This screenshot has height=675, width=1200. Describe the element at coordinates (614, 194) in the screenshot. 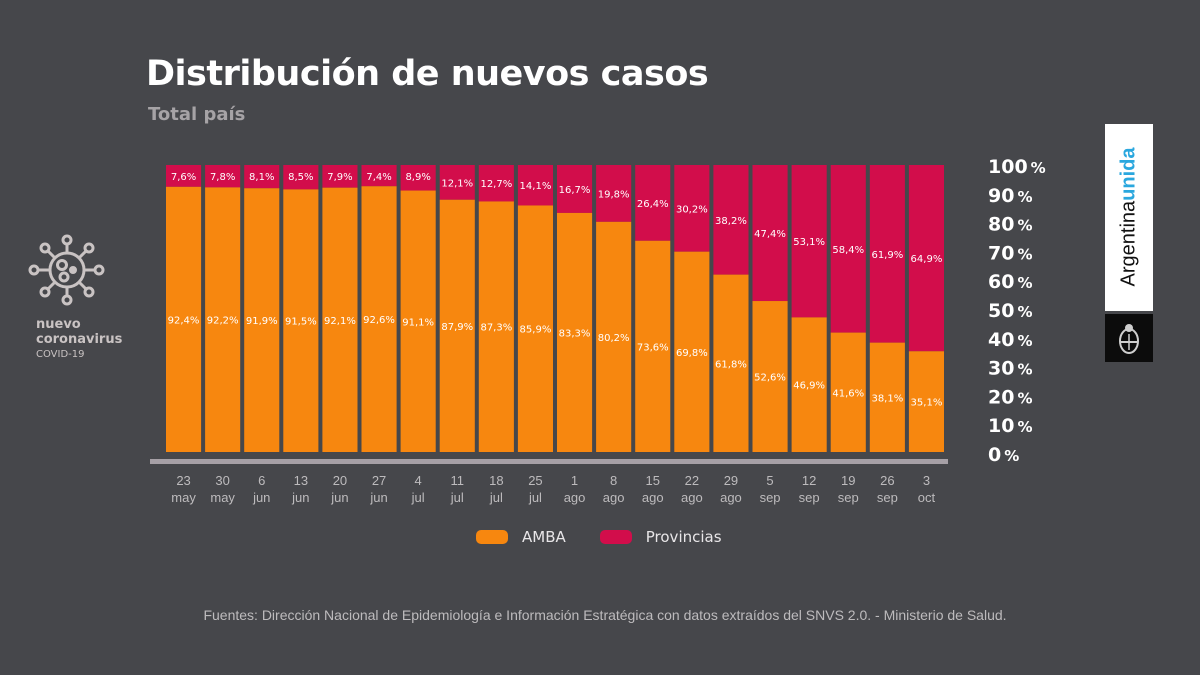

I see `data-label-provincias: 19,8%` at that location.